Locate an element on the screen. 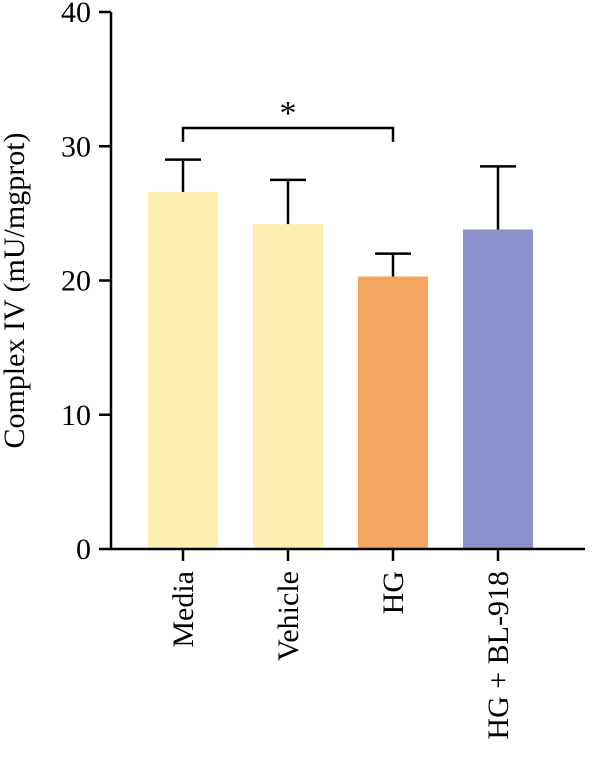 This screenshot has height=773, width=600. significance-layer: * is located at coordinates (288, 118).